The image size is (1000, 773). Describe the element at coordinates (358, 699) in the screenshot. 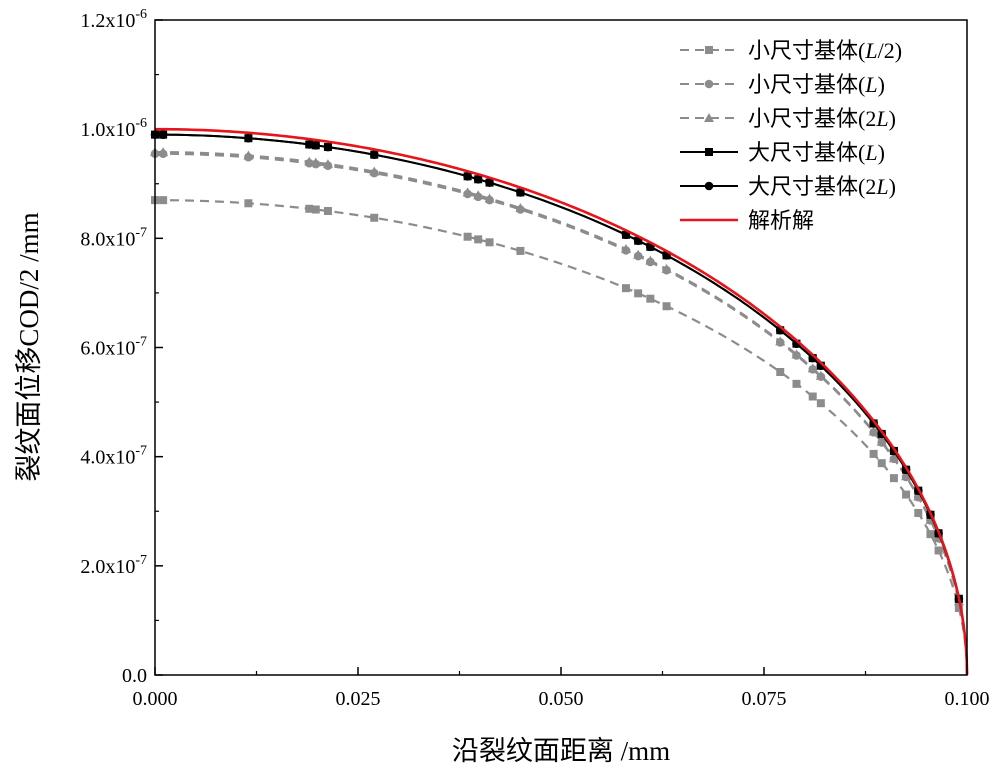

I see `x-tick-label: 0.025` at that location.